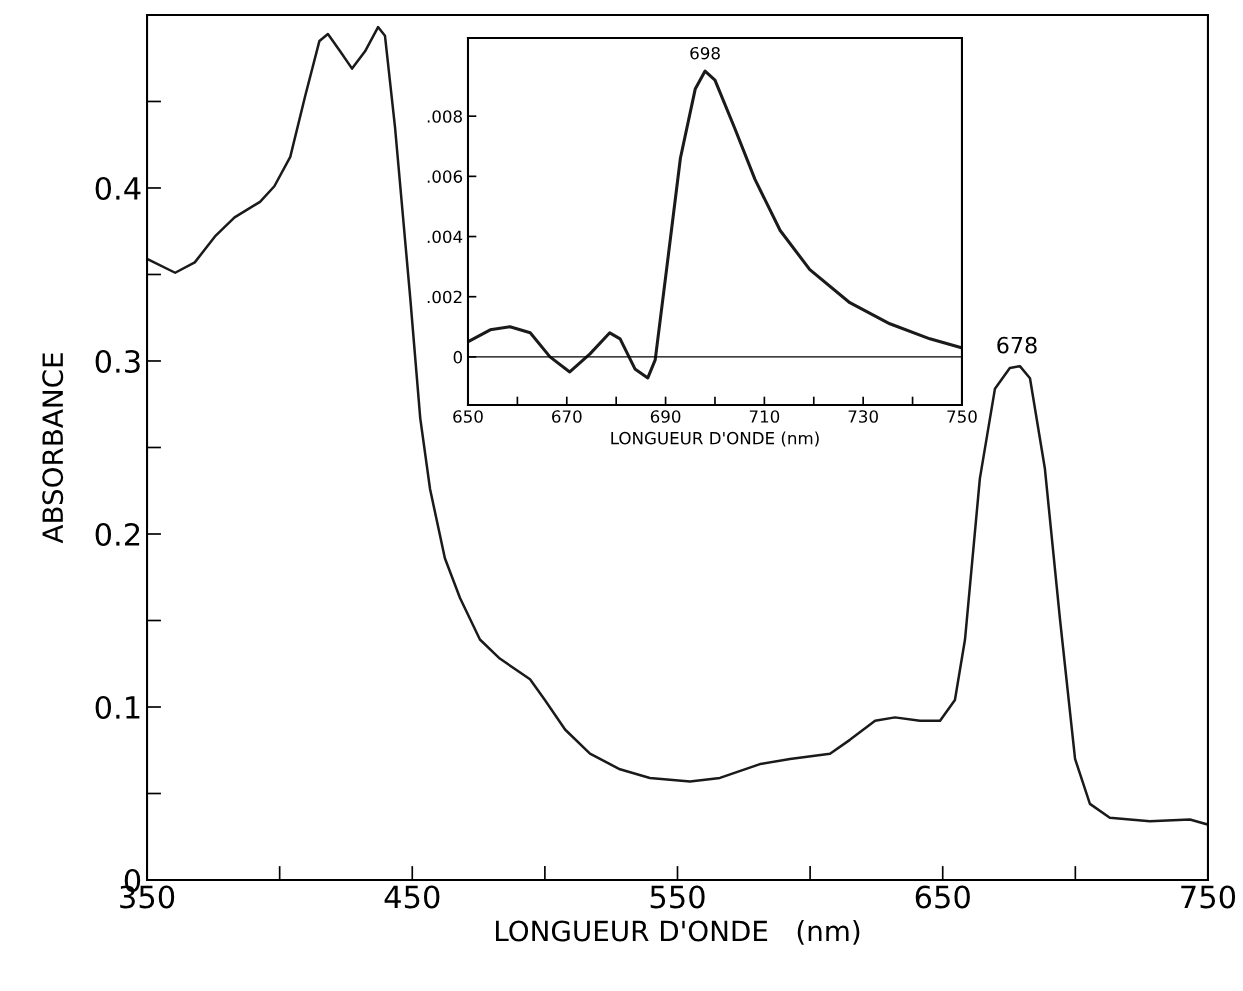 The width and height of the screenshot is (1243, 991). I want to click on y-tick-label: .002, so click(444, 297).